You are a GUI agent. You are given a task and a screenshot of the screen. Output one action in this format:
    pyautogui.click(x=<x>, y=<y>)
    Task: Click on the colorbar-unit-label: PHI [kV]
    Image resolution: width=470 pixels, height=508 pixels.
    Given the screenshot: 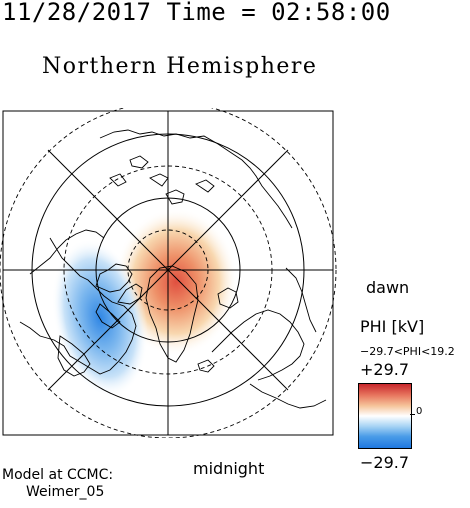 What is the action you would take?
    pyautogui.click(x=392, y=326)
    